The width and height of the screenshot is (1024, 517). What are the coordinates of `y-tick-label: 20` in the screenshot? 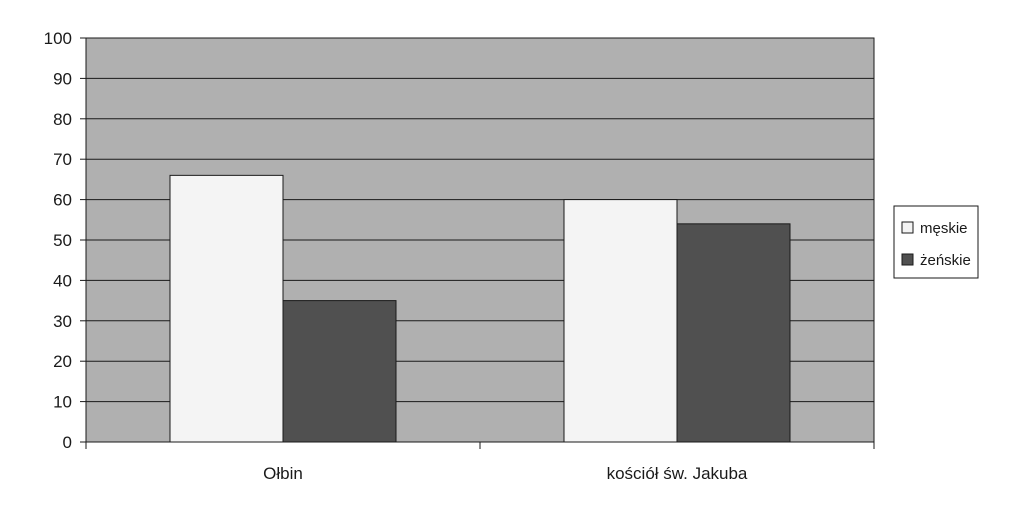 It's located at (62, 361).